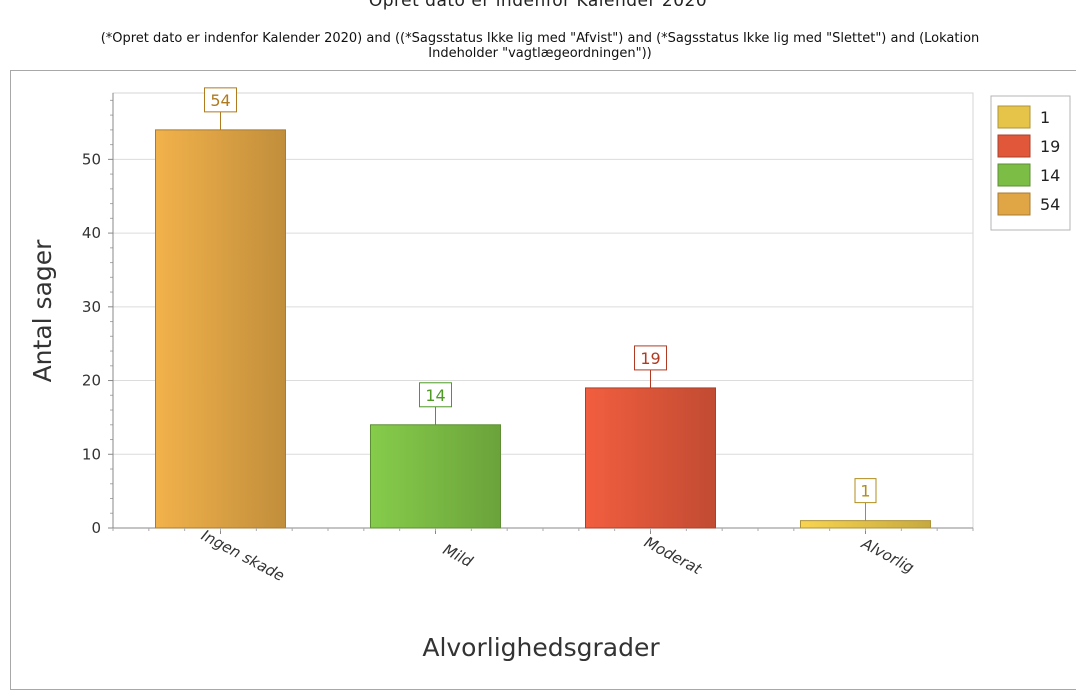 The image size is (1076, 690). Describe the element at coordinates (91, 381) in the screenshot. I see `y-tick-label: 20` at that location.